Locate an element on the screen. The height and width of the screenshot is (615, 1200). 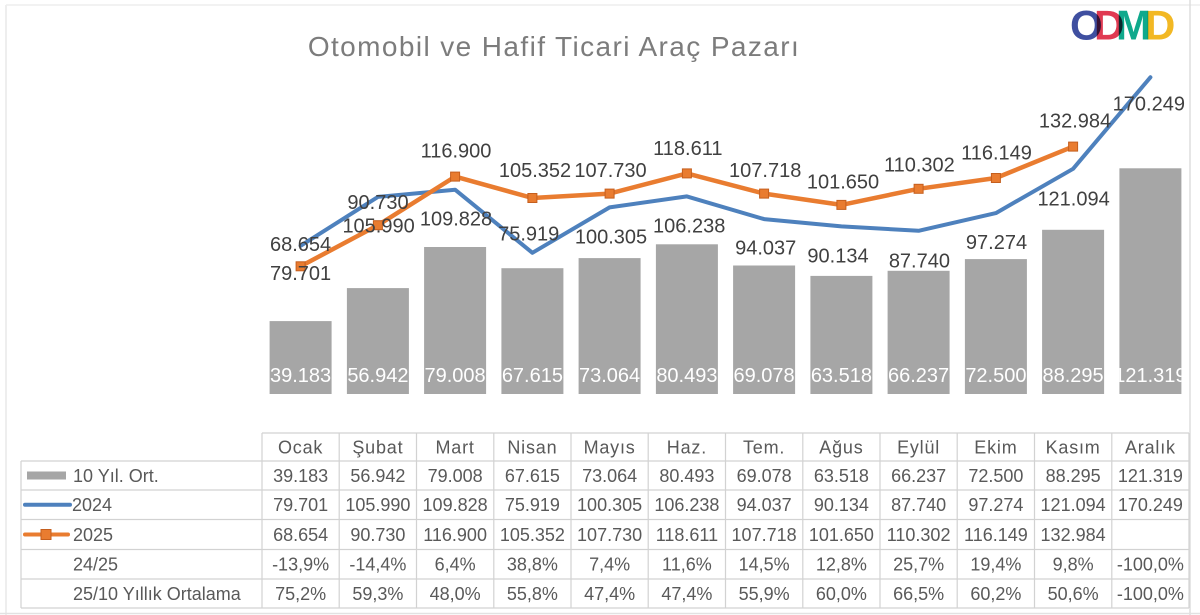
svg-text: 170.249 is located at coordinates (1149, 104).